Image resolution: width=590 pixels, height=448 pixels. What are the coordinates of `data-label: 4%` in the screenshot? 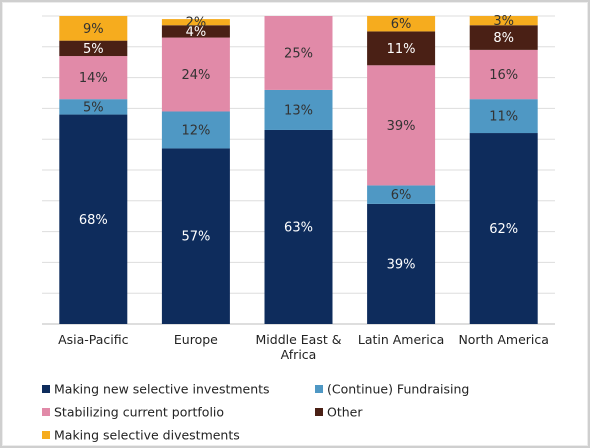 It's located at (196, 32).